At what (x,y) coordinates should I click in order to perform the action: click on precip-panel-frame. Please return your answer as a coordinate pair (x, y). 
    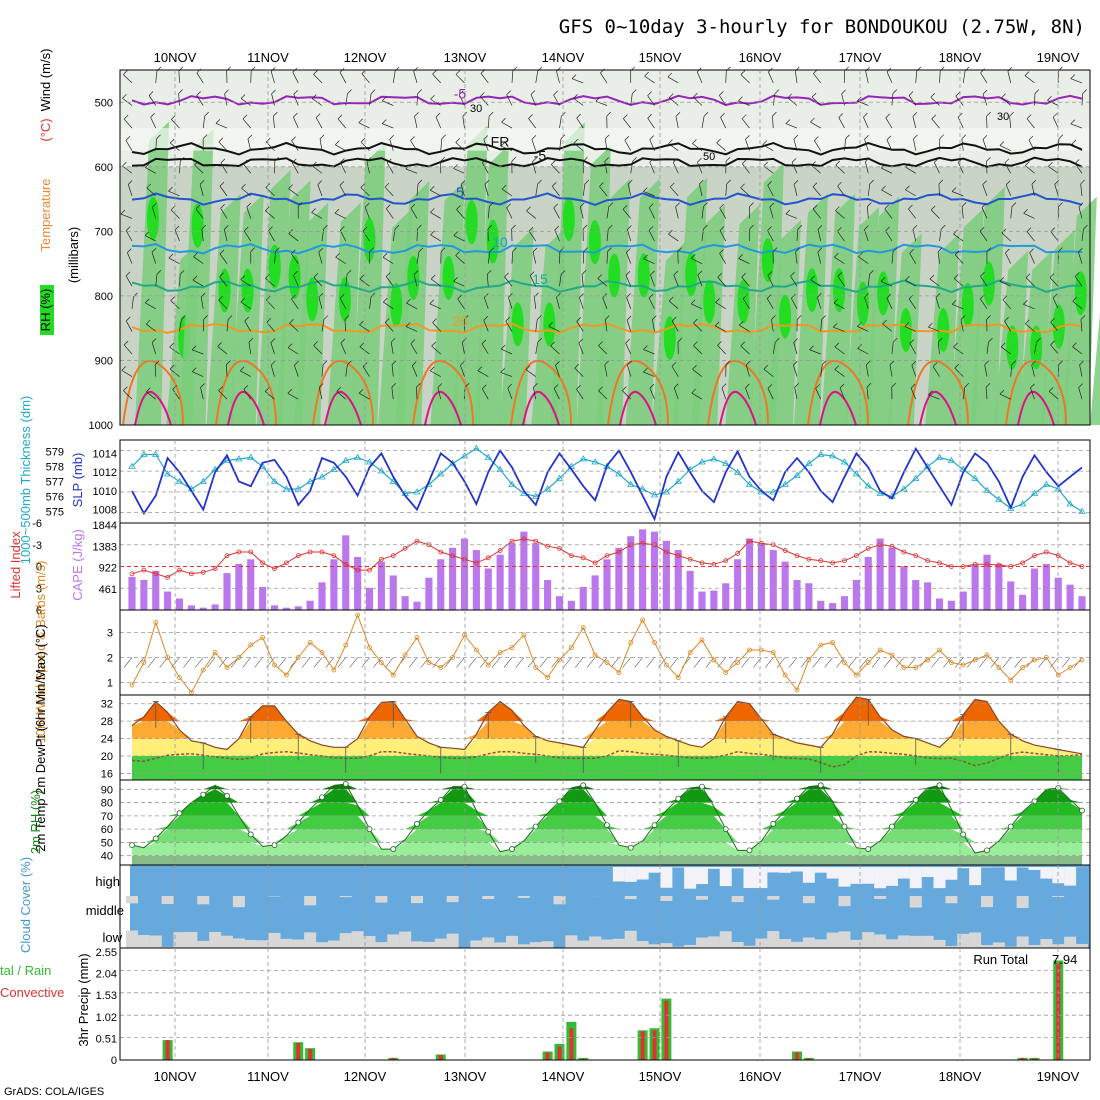
    Looking at the image, I should click on (605, 1004).